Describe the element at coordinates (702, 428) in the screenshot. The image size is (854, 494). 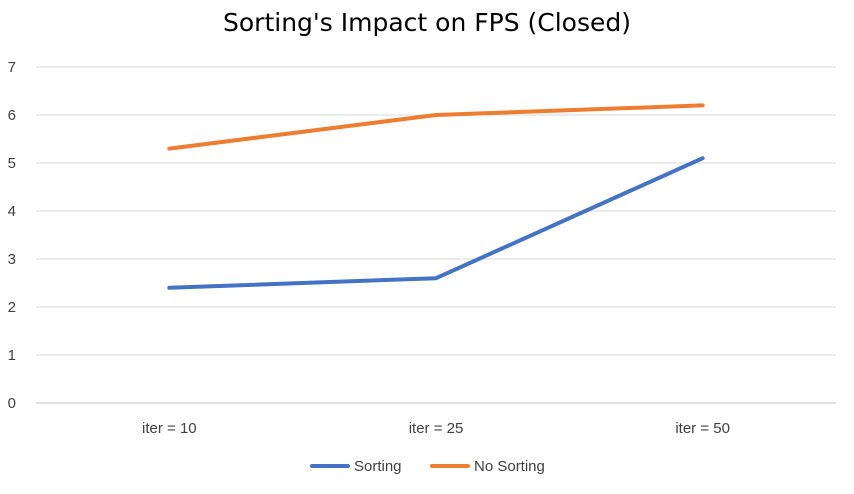
I see `x-tick-label: iter = 50` at that location.